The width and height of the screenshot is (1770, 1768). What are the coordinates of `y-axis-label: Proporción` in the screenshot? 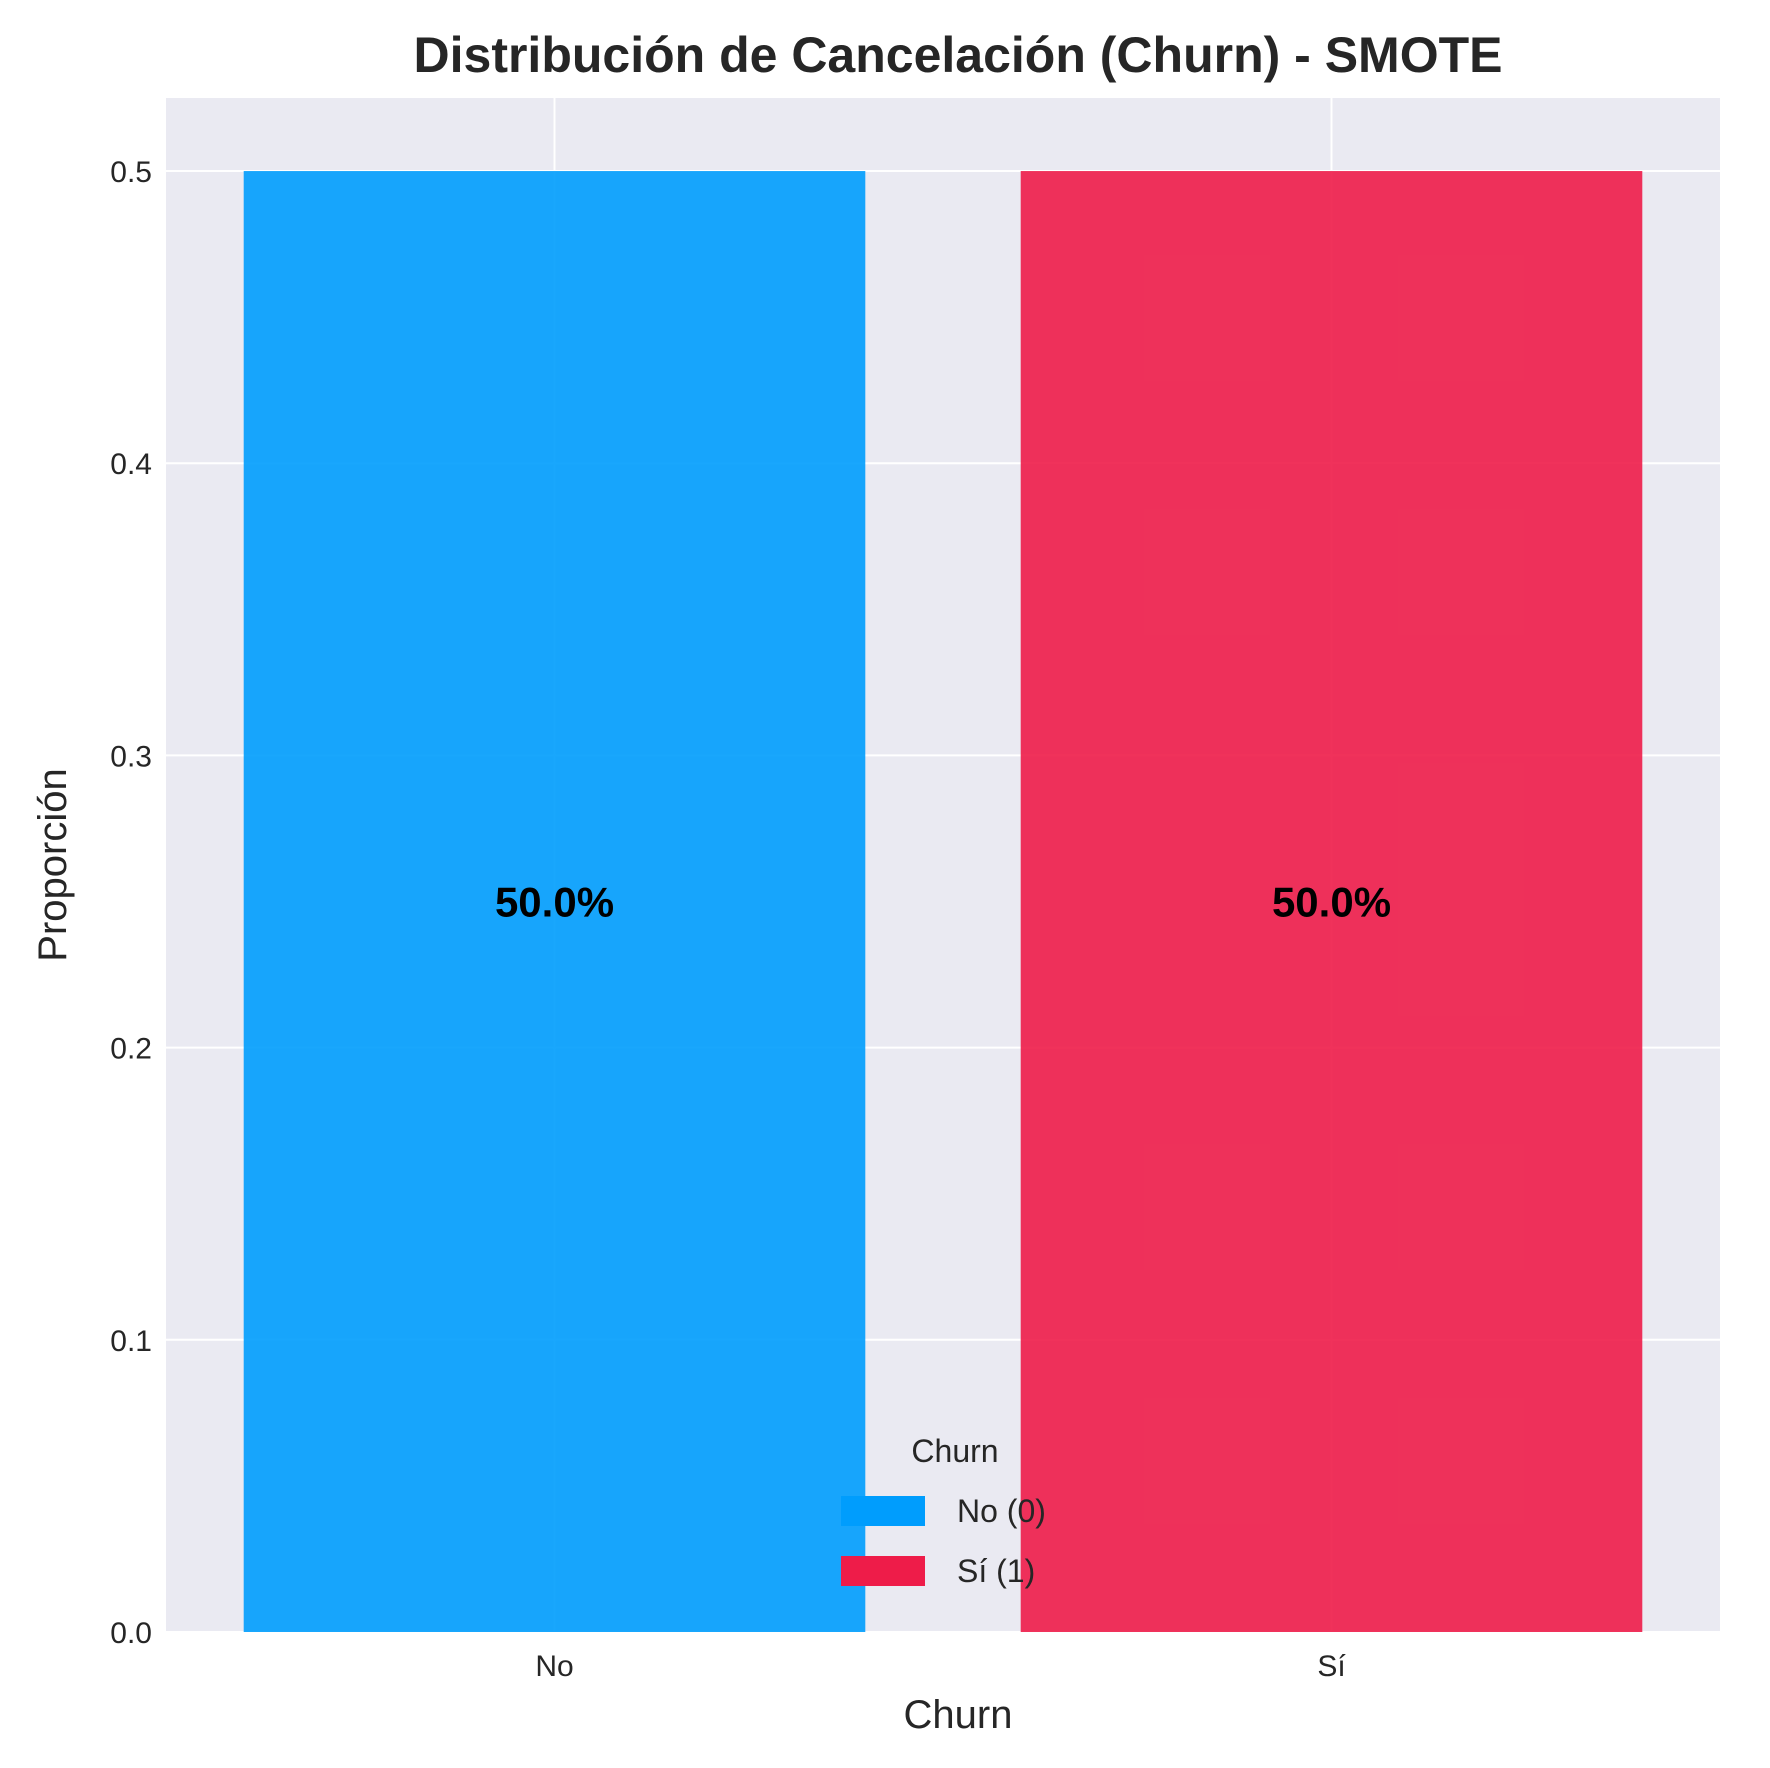 It's located at (53, 864).